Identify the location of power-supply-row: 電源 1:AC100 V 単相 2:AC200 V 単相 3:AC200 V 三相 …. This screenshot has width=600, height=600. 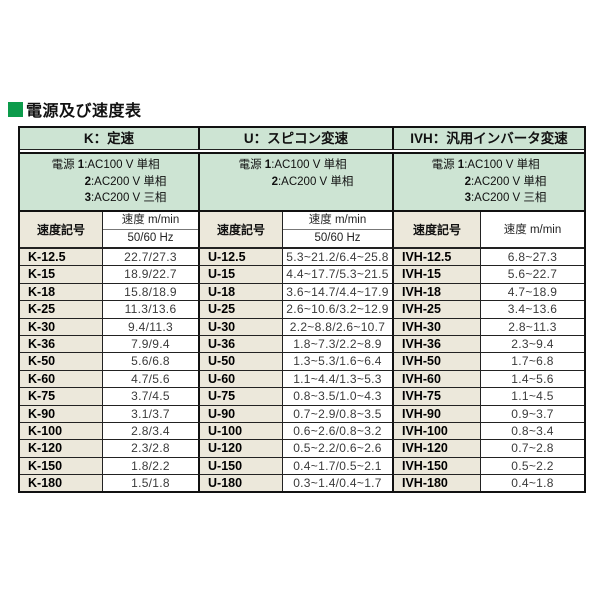
(302, 182).